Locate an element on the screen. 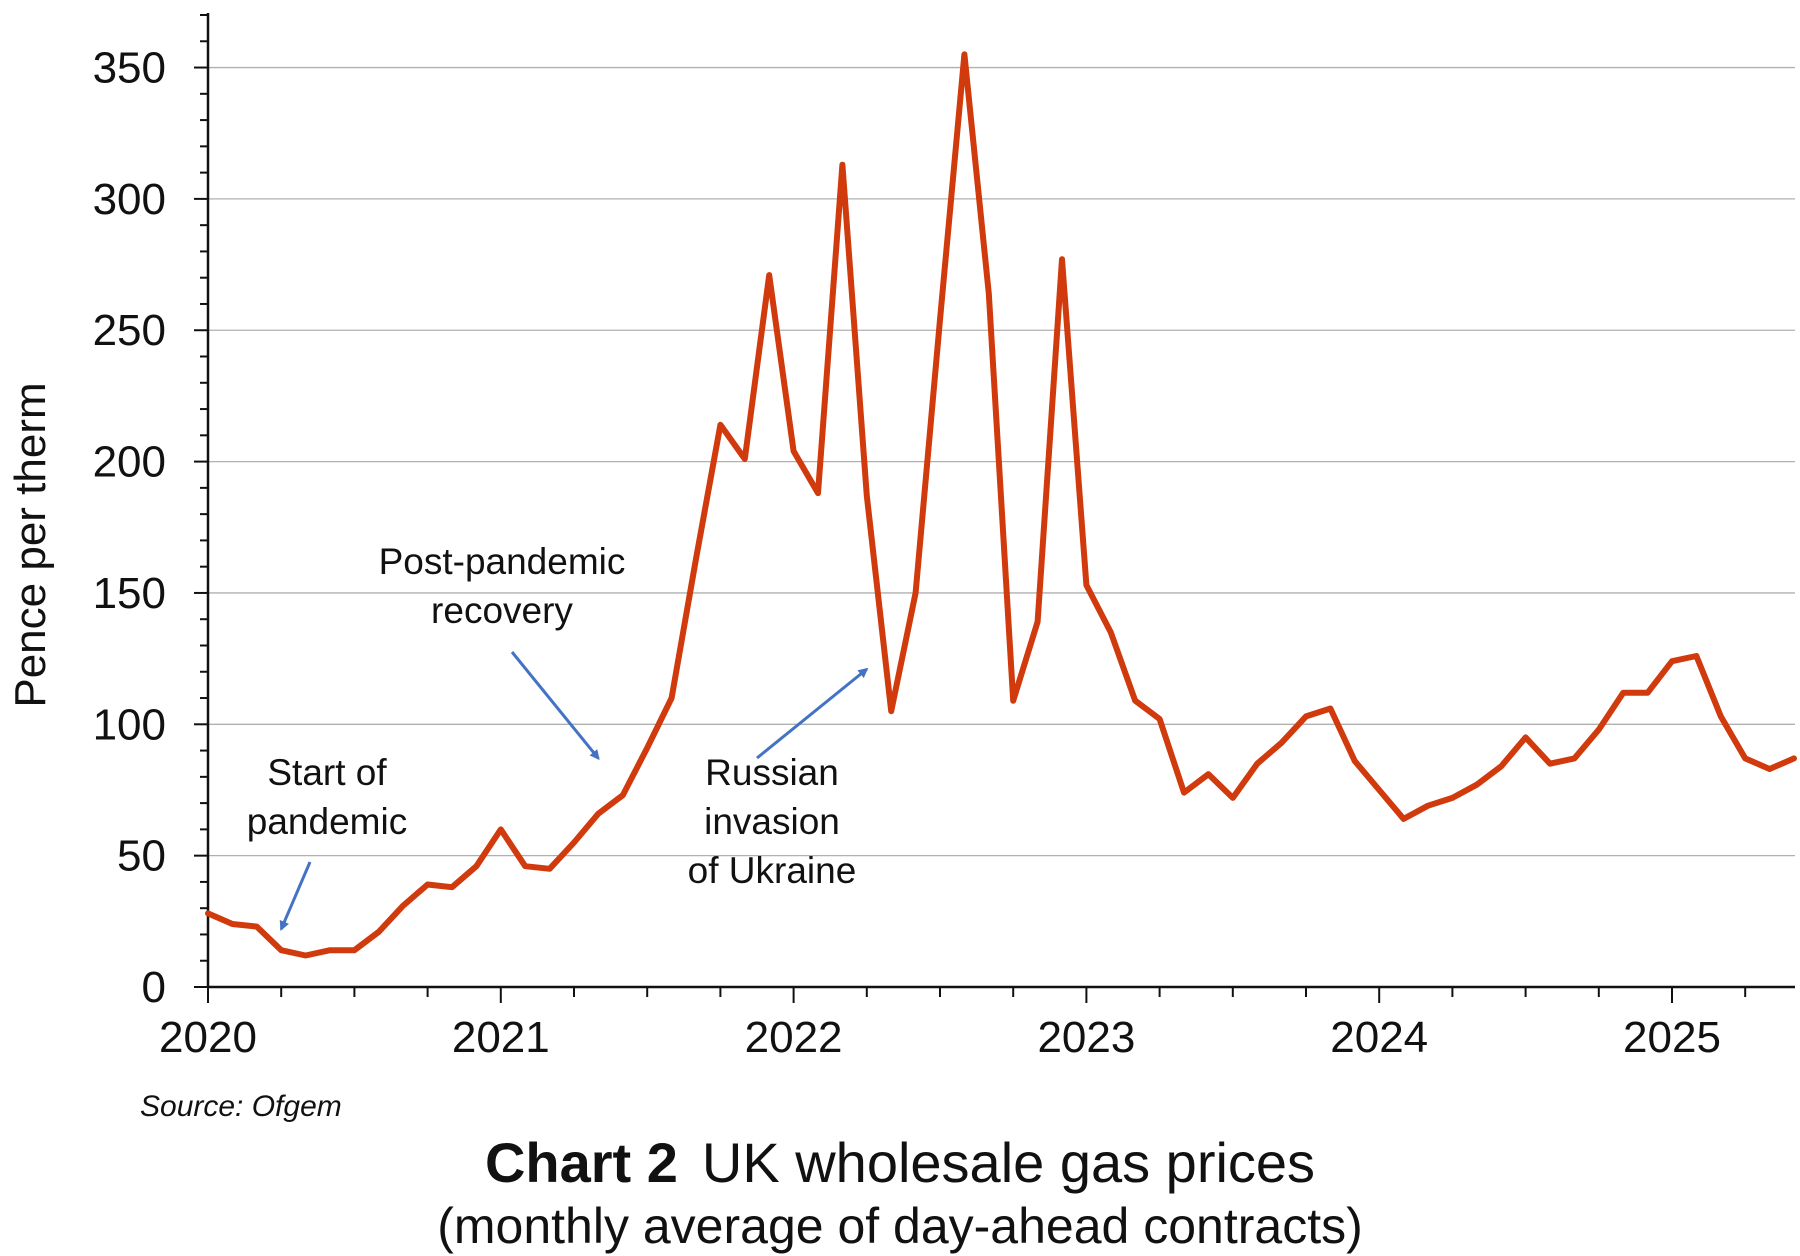 The height and width of the screenshot is (1256, 1800). chart-title-line: Chart 2 UK wholesale gas prices is located at coordinates (900, 1163).